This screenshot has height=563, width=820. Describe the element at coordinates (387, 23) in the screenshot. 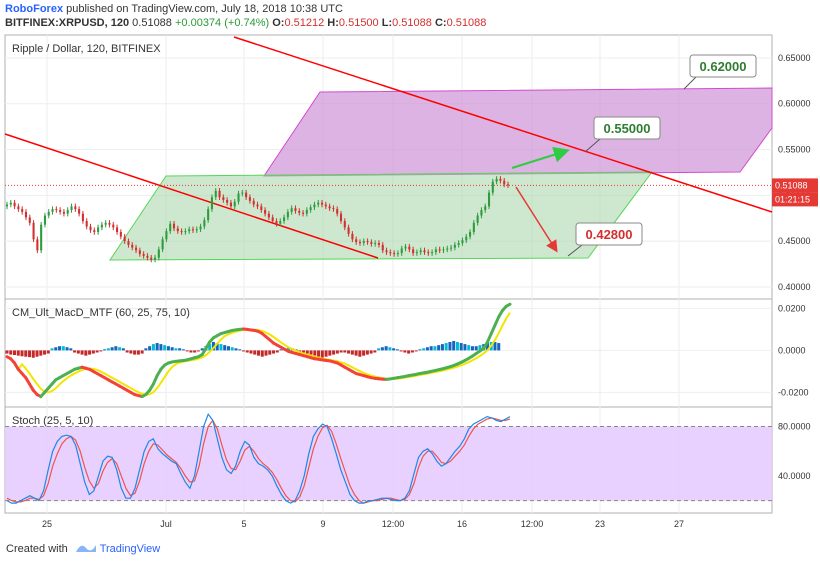

I see `low-label: L:` at that location.